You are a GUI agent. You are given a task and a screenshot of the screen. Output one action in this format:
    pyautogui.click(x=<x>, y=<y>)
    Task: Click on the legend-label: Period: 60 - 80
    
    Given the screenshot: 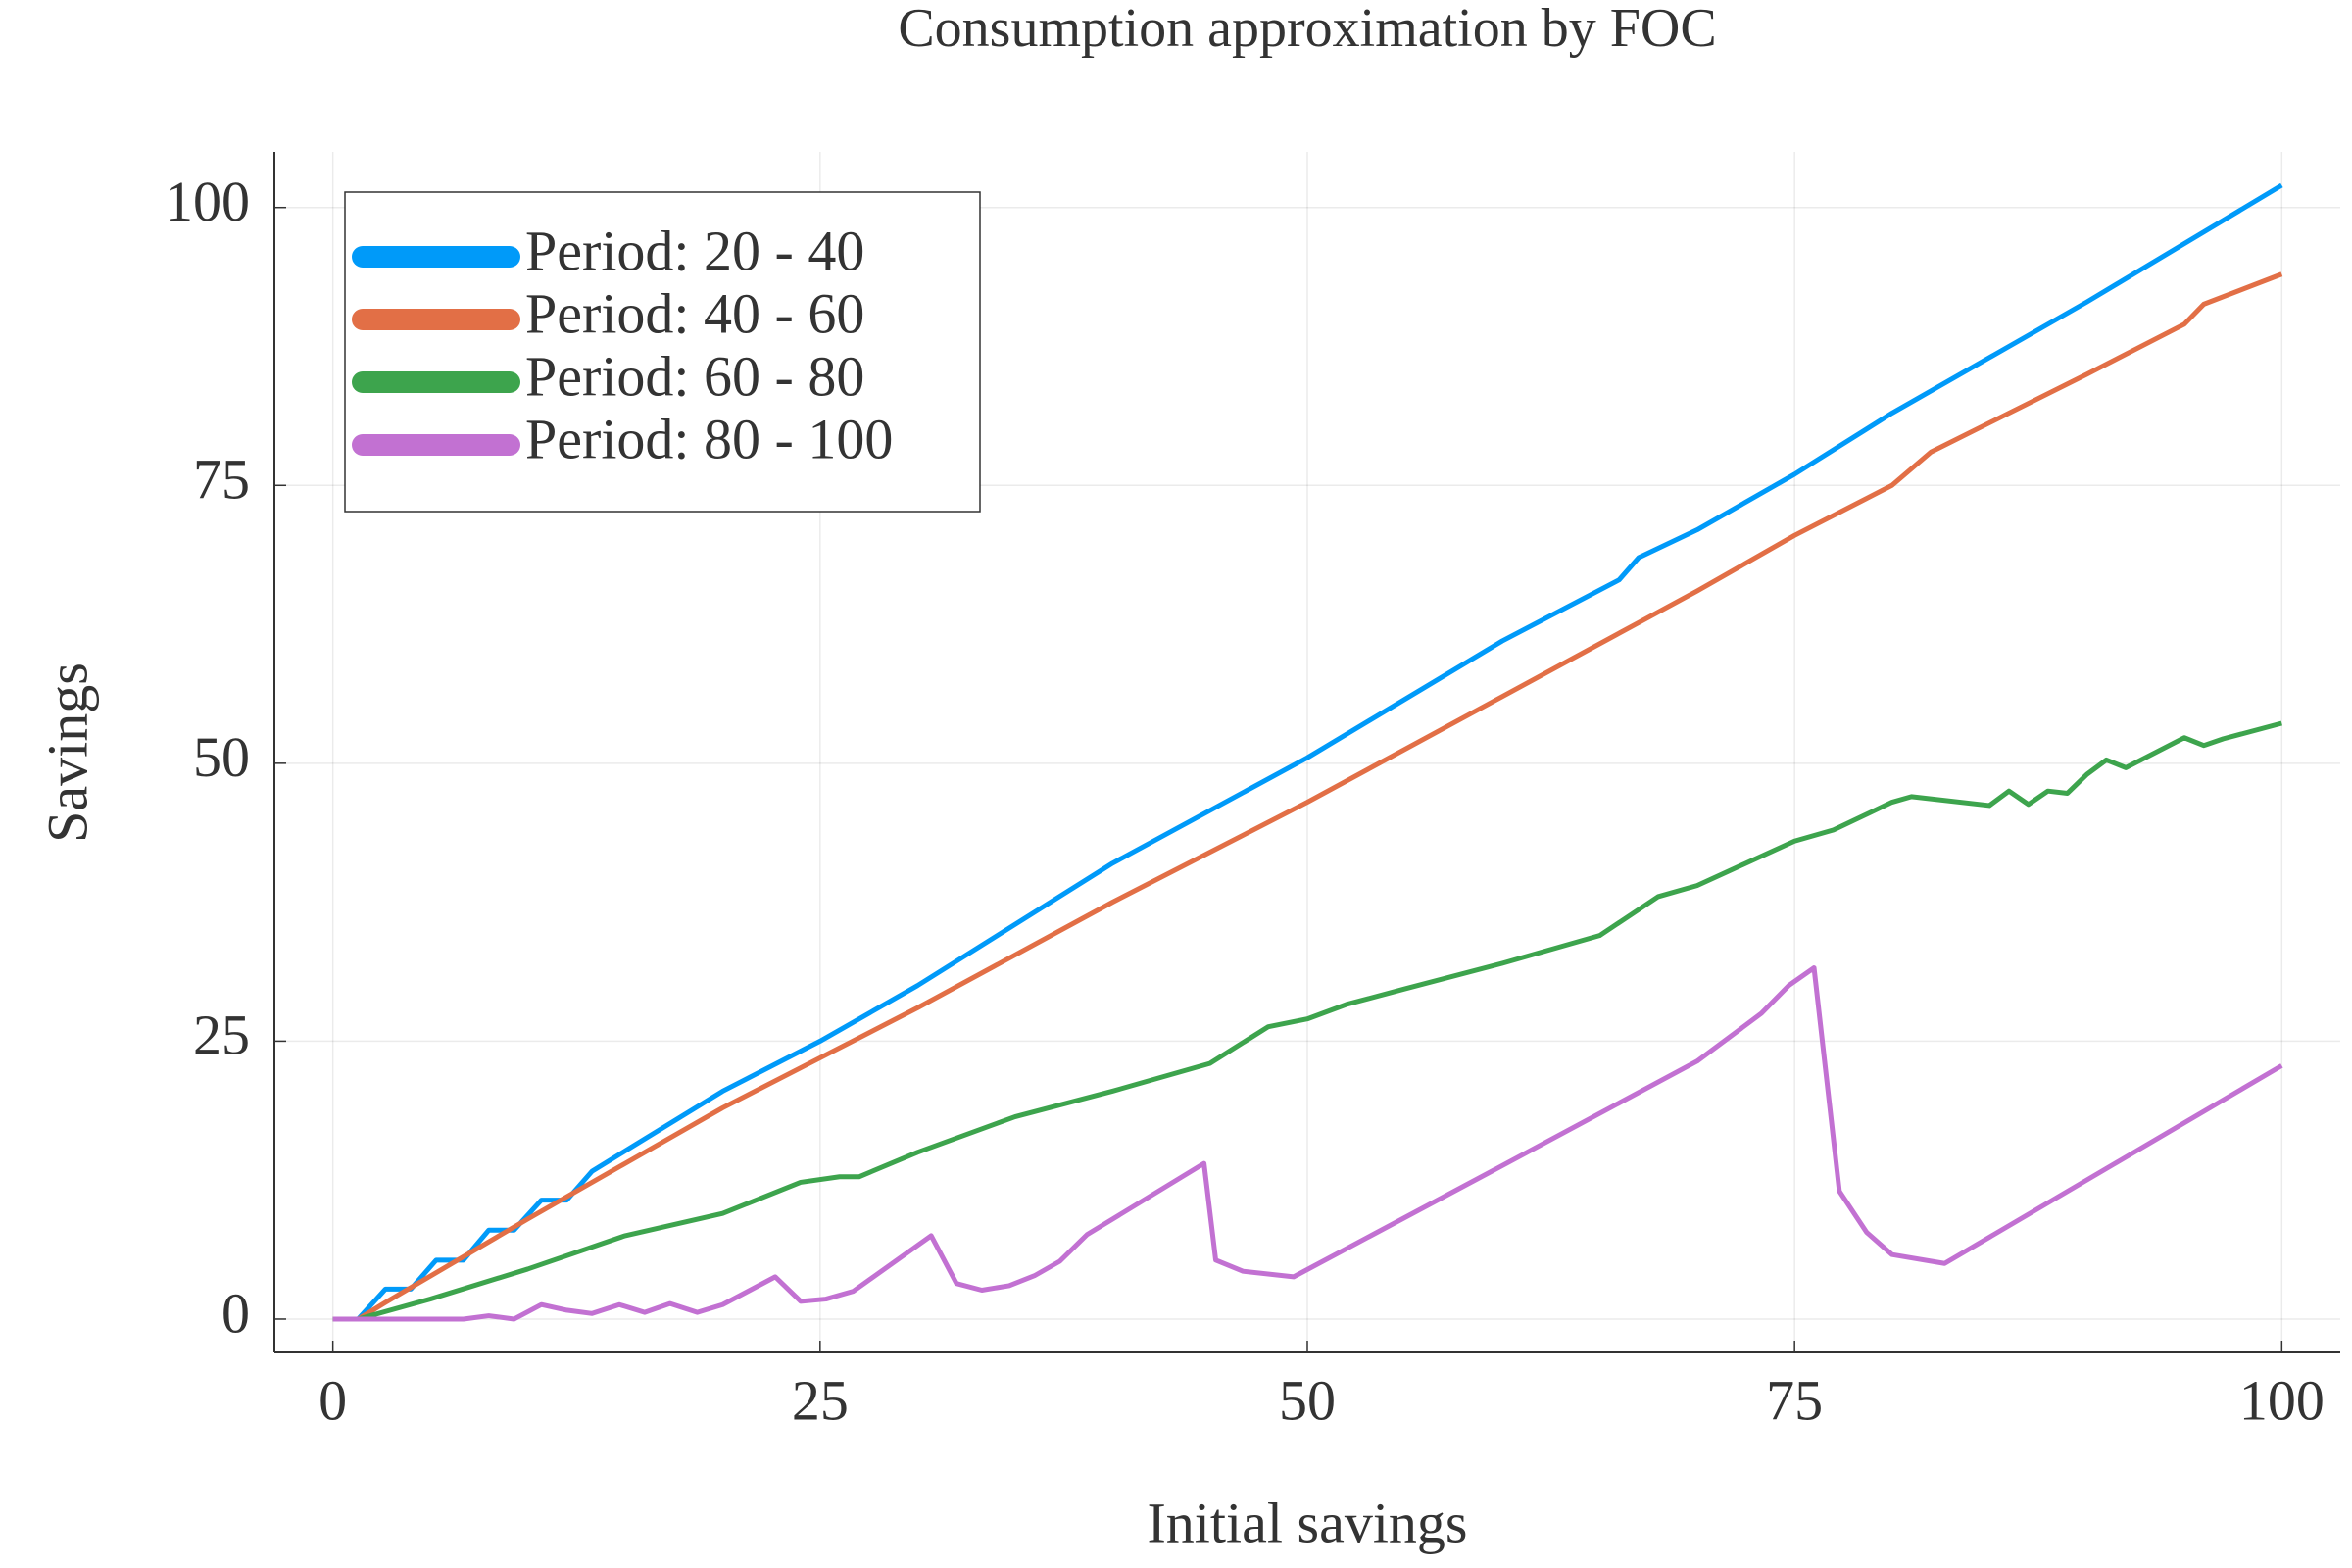 What is the action you would take?
    pyautogui.click(x=694, y=376)
    